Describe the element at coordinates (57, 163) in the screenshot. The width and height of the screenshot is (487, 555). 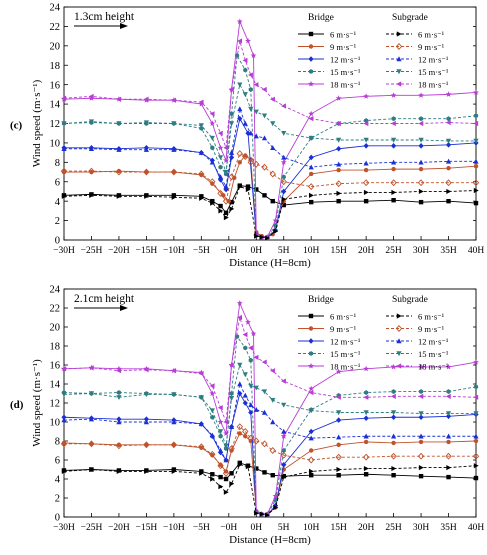
I see `y-tick-label: 8` at that location.